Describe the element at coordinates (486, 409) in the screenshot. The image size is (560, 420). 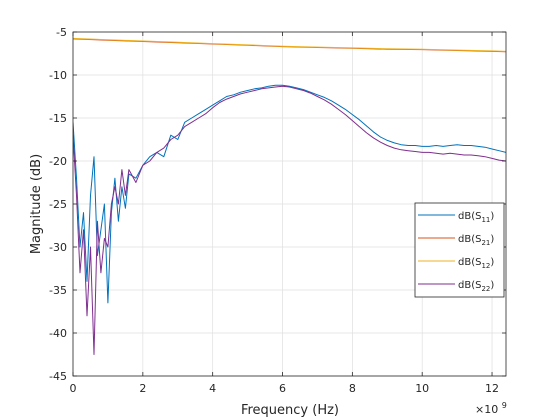
I see `x-axis-exponent-base: ×10` at that location.